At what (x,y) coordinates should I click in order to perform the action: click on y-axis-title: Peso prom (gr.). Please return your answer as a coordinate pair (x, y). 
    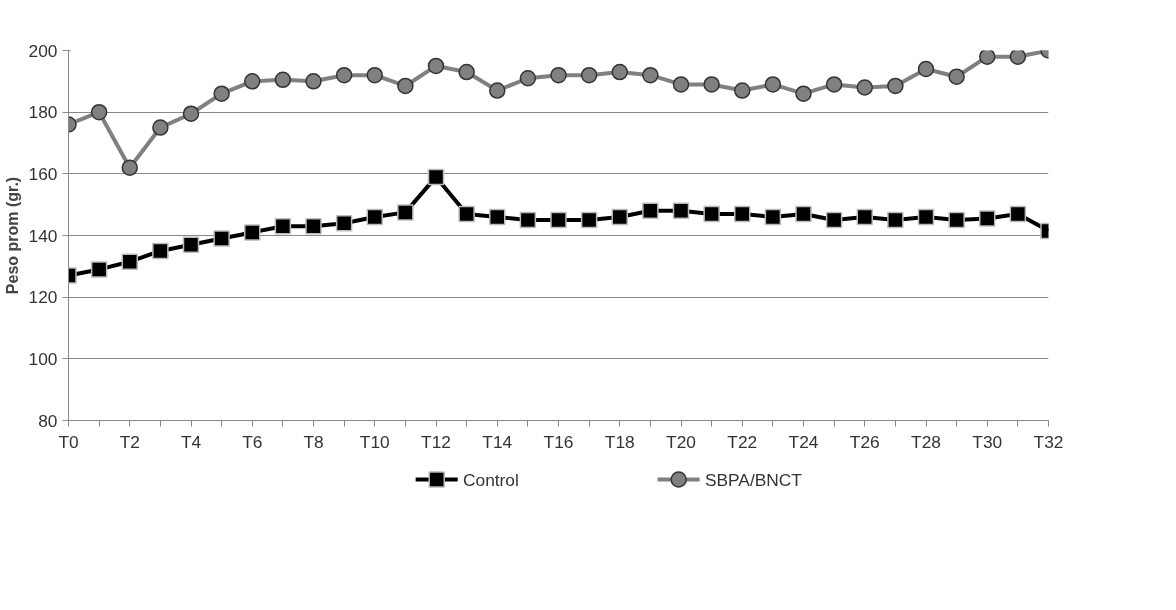
    Looking at the image, I should click on (12, 235).